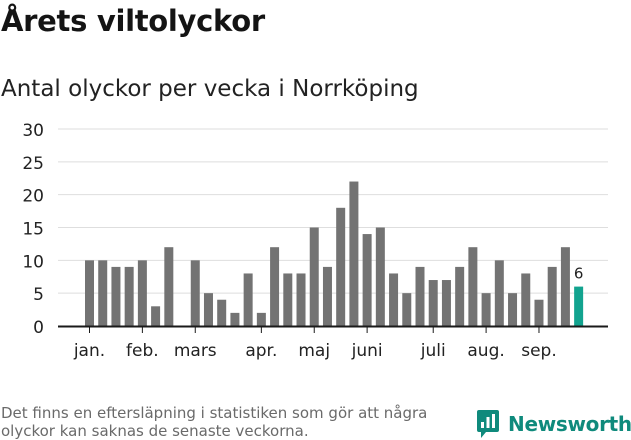 The height and width of the screenshot is (440, 631). What do you see at coordinates (433, 351) in the screenshot?
I see `x-tick-label: juli` at bounding box center [433, 351].